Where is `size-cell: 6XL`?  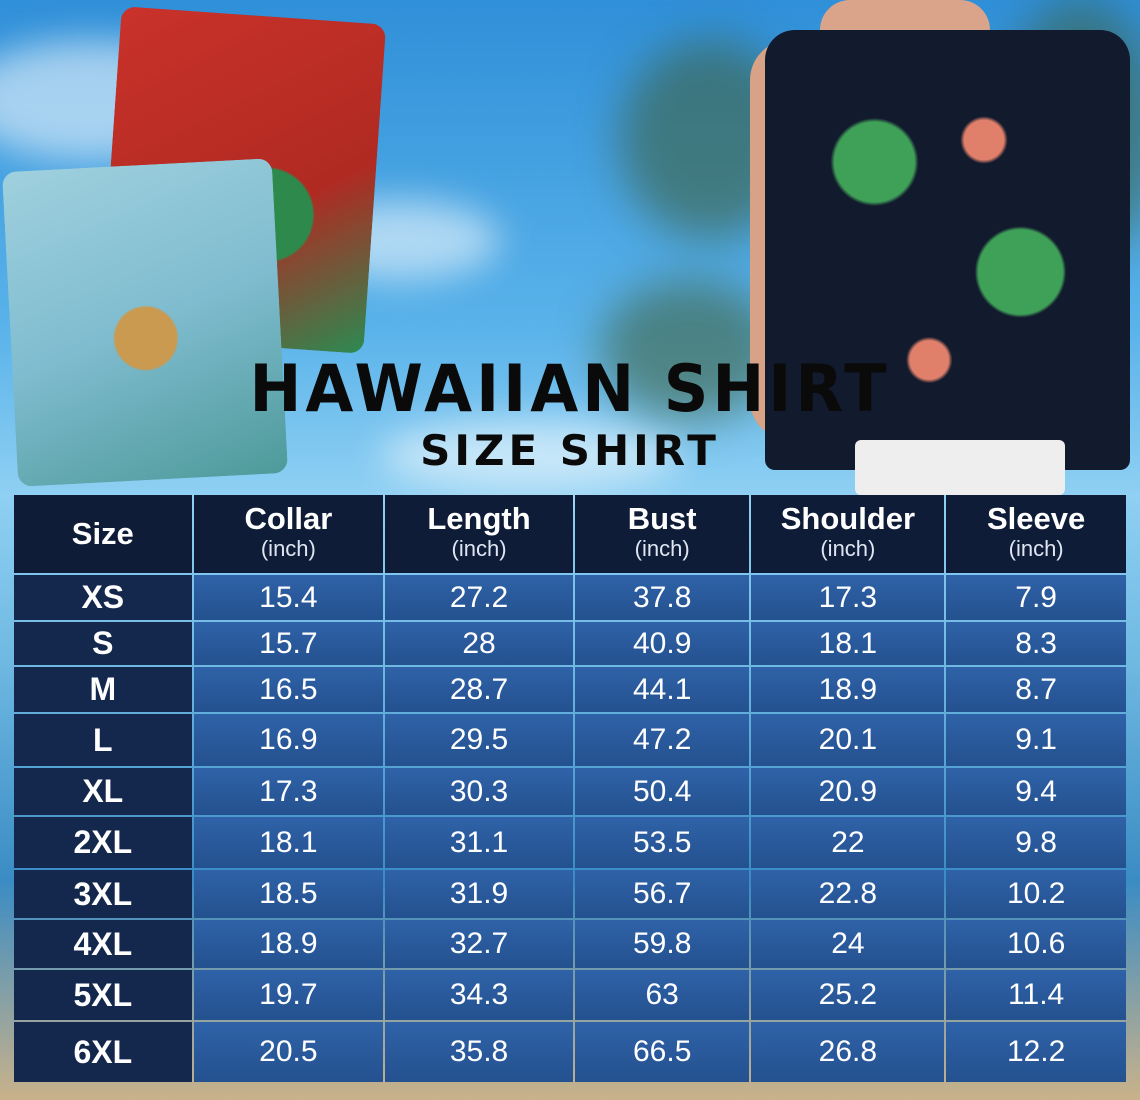 size-cell: 6XL is located at coordinates (103, 1052).